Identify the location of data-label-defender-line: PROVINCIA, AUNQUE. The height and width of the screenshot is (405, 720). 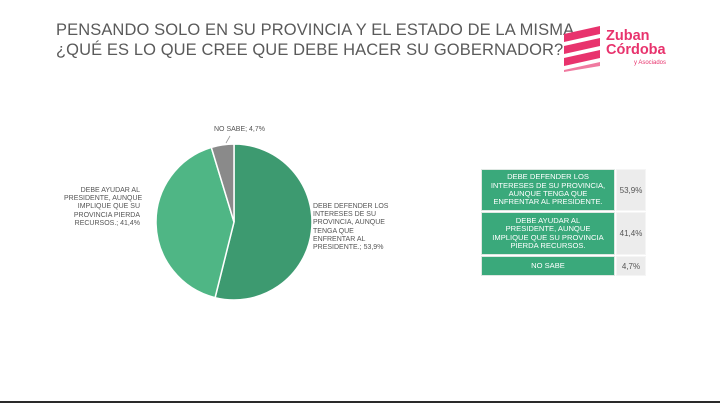
(349, 223).